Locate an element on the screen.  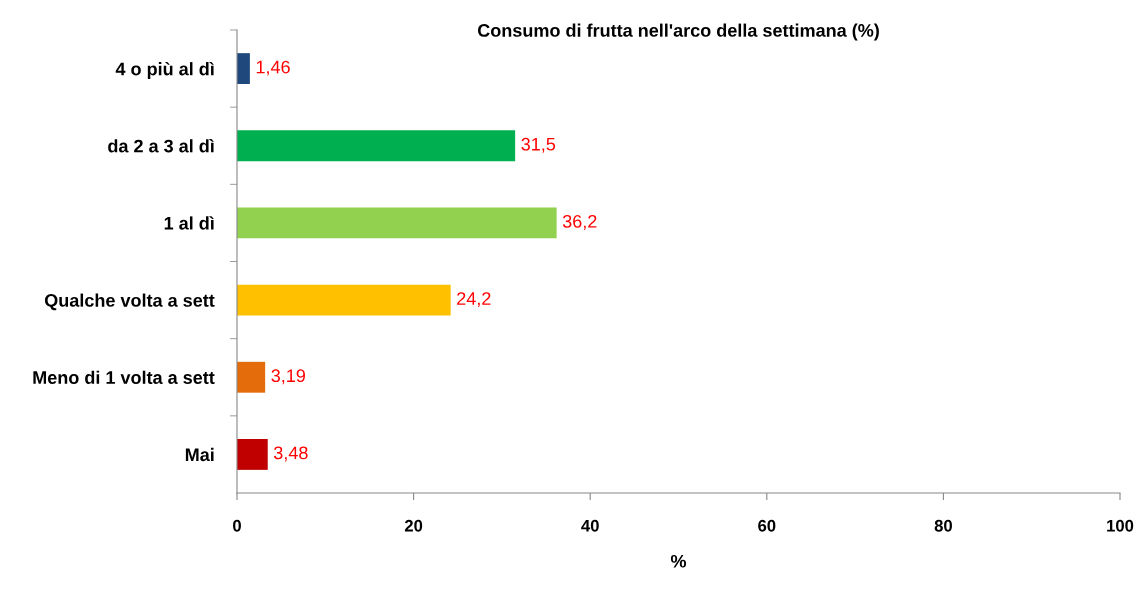
x-axis-title: % is located at coordinates (678, 561).